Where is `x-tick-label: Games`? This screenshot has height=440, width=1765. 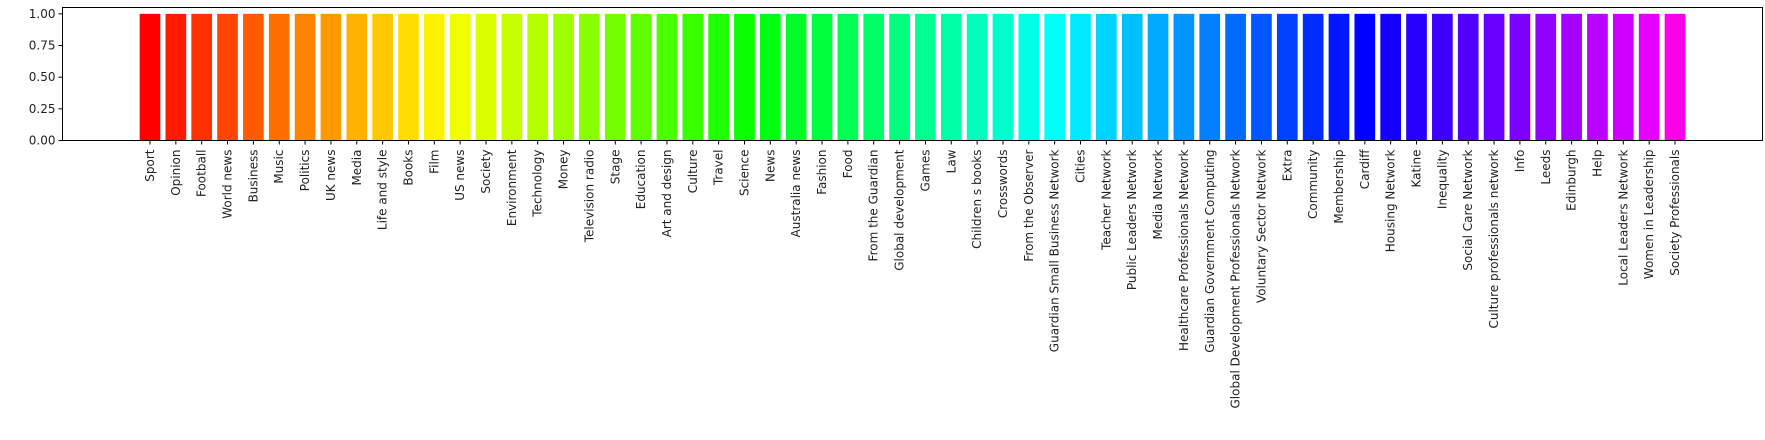
x-tick-label: Games is located at coordinates (925, 171).